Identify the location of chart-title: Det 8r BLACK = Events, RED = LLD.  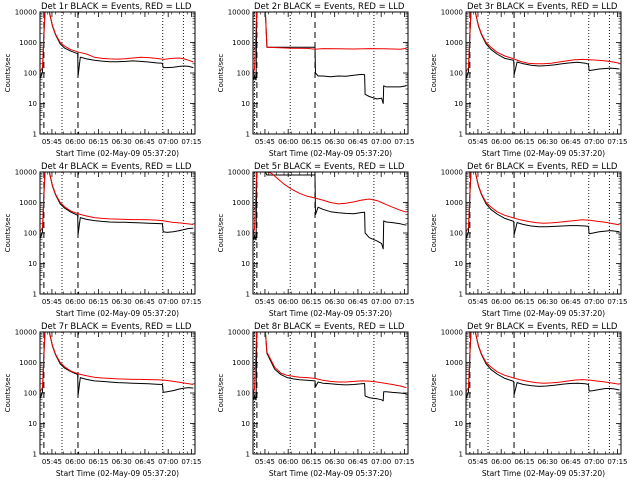
(329, 327).